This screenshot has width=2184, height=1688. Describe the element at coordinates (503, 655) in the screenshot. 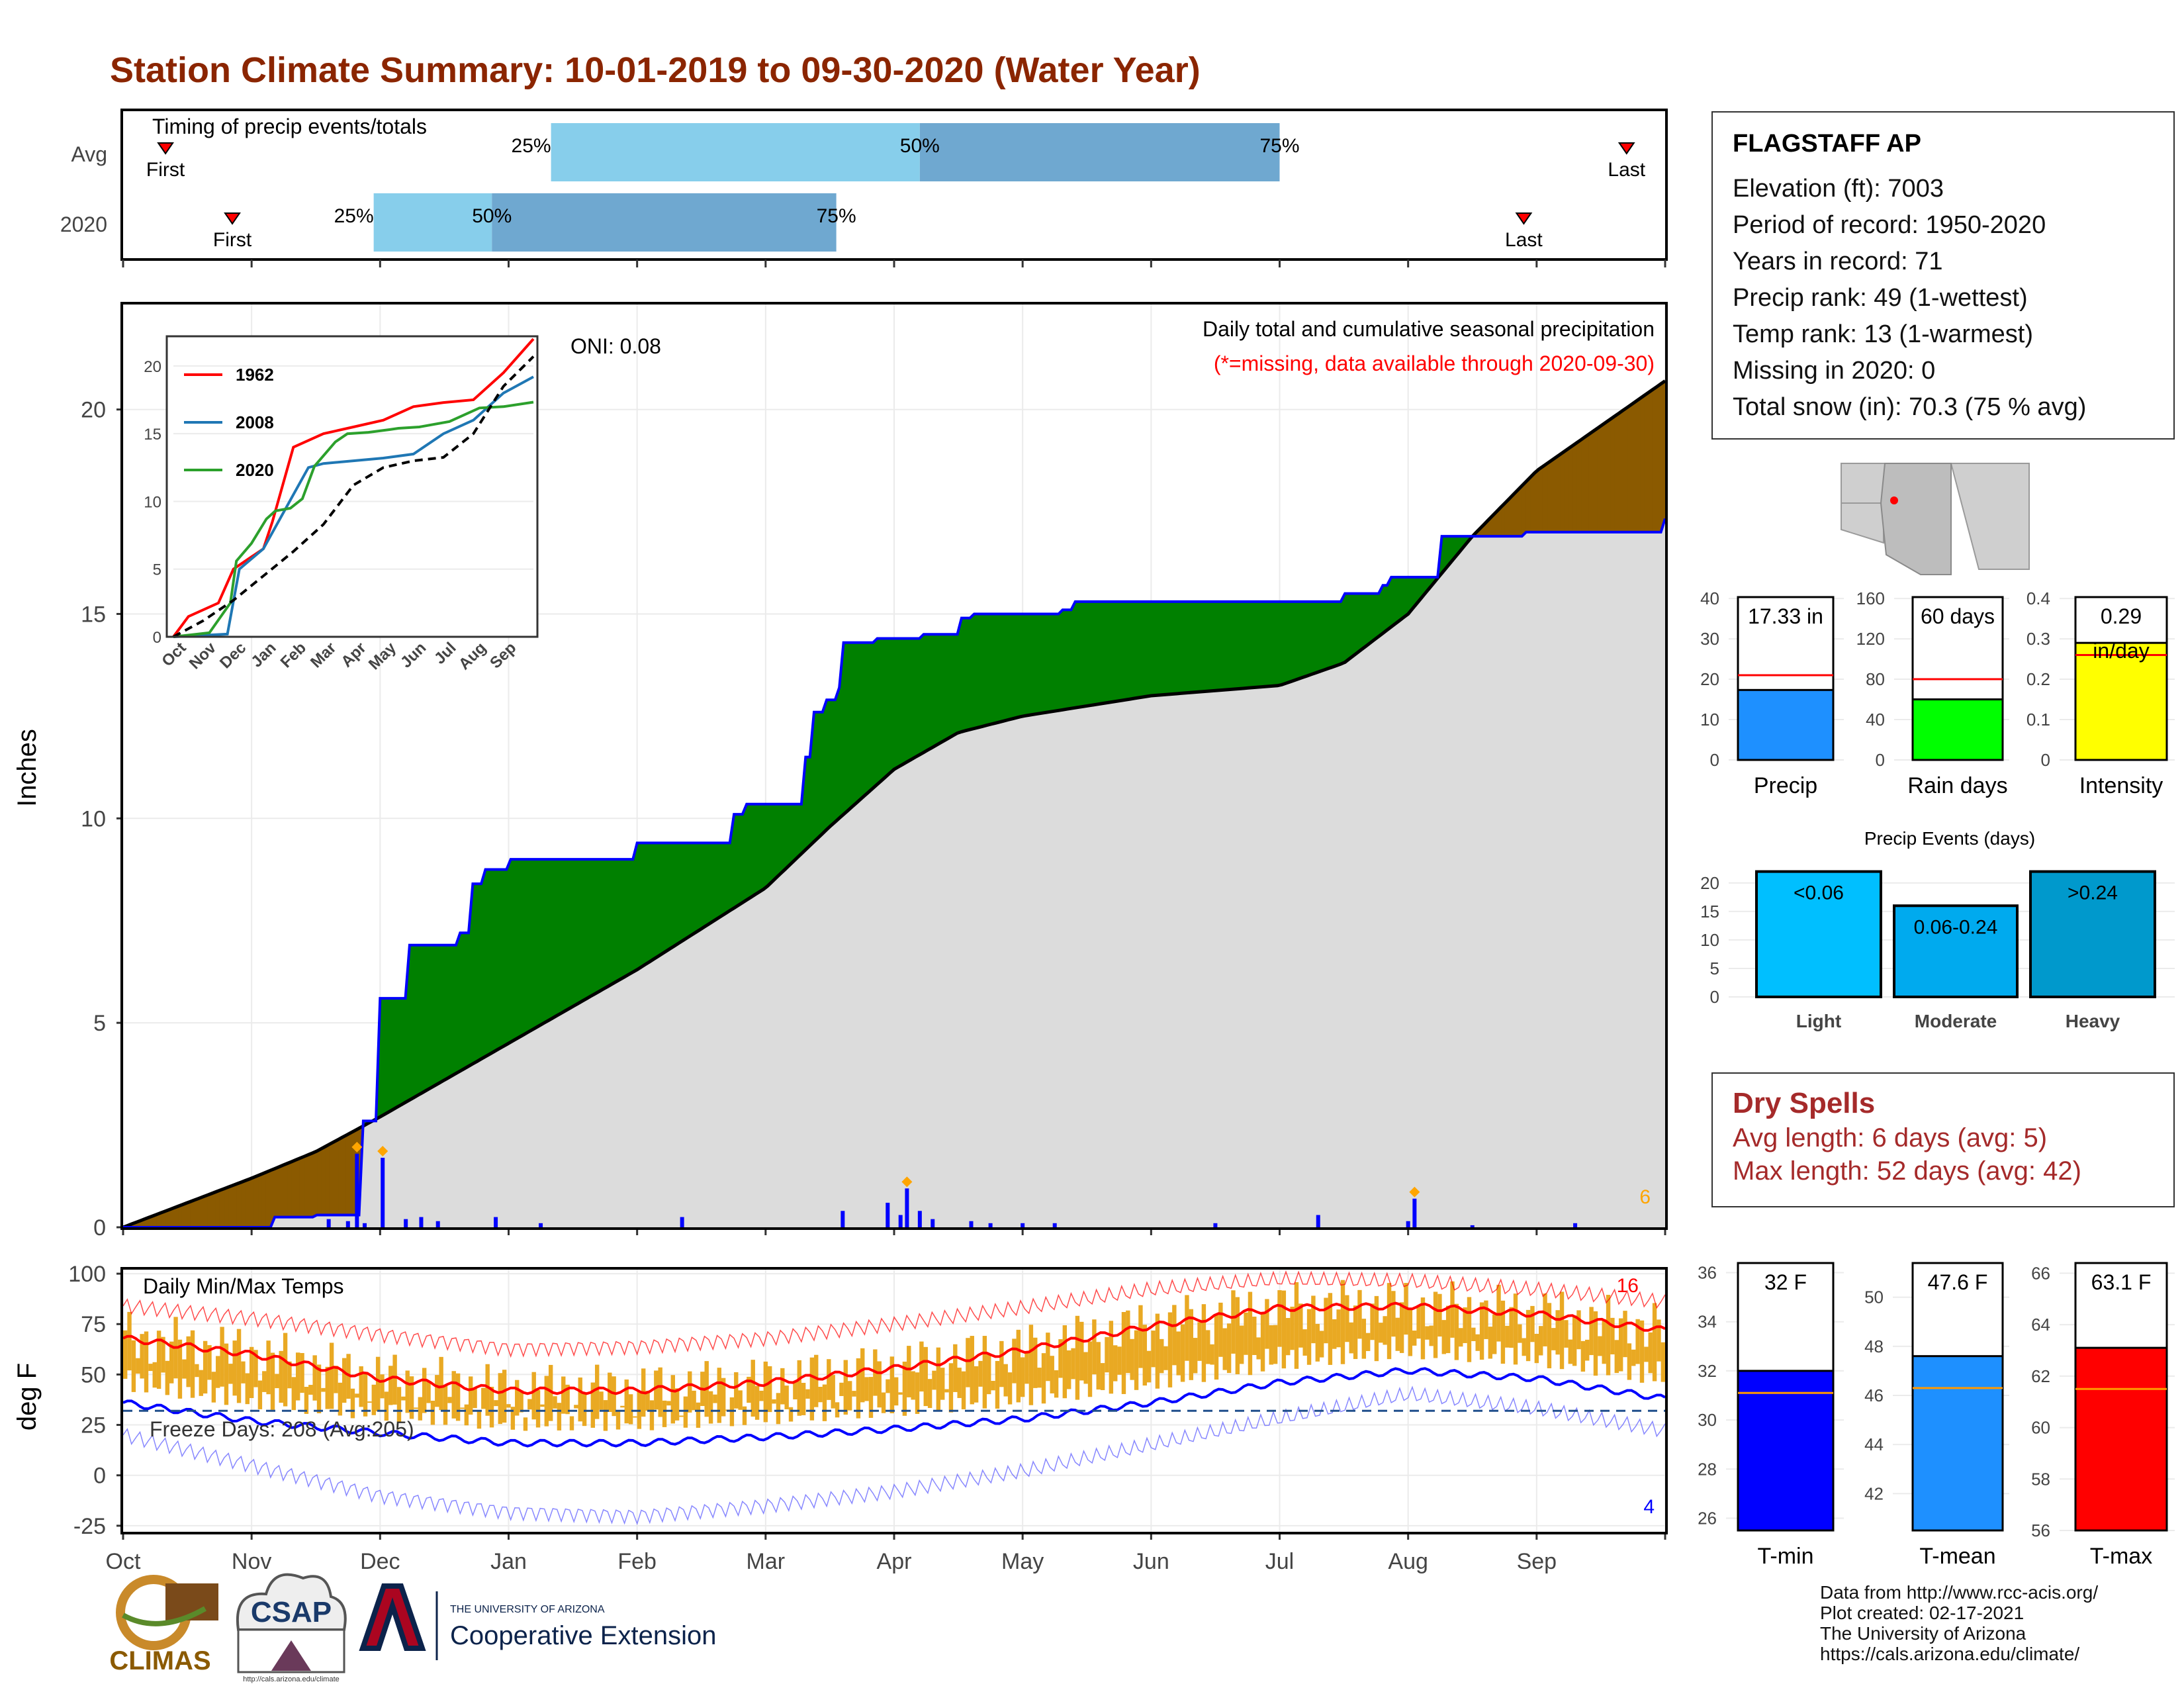

I see `inset-x-tick-label: Sep` at that location.